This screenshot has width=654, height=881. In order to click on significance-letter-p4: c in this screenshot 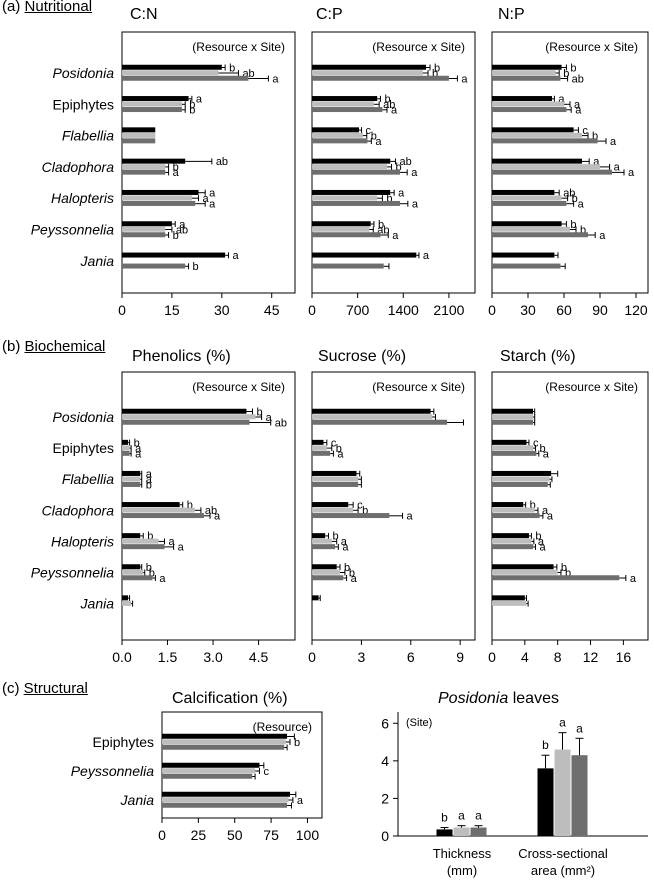, I will do `click(334, 443)`.